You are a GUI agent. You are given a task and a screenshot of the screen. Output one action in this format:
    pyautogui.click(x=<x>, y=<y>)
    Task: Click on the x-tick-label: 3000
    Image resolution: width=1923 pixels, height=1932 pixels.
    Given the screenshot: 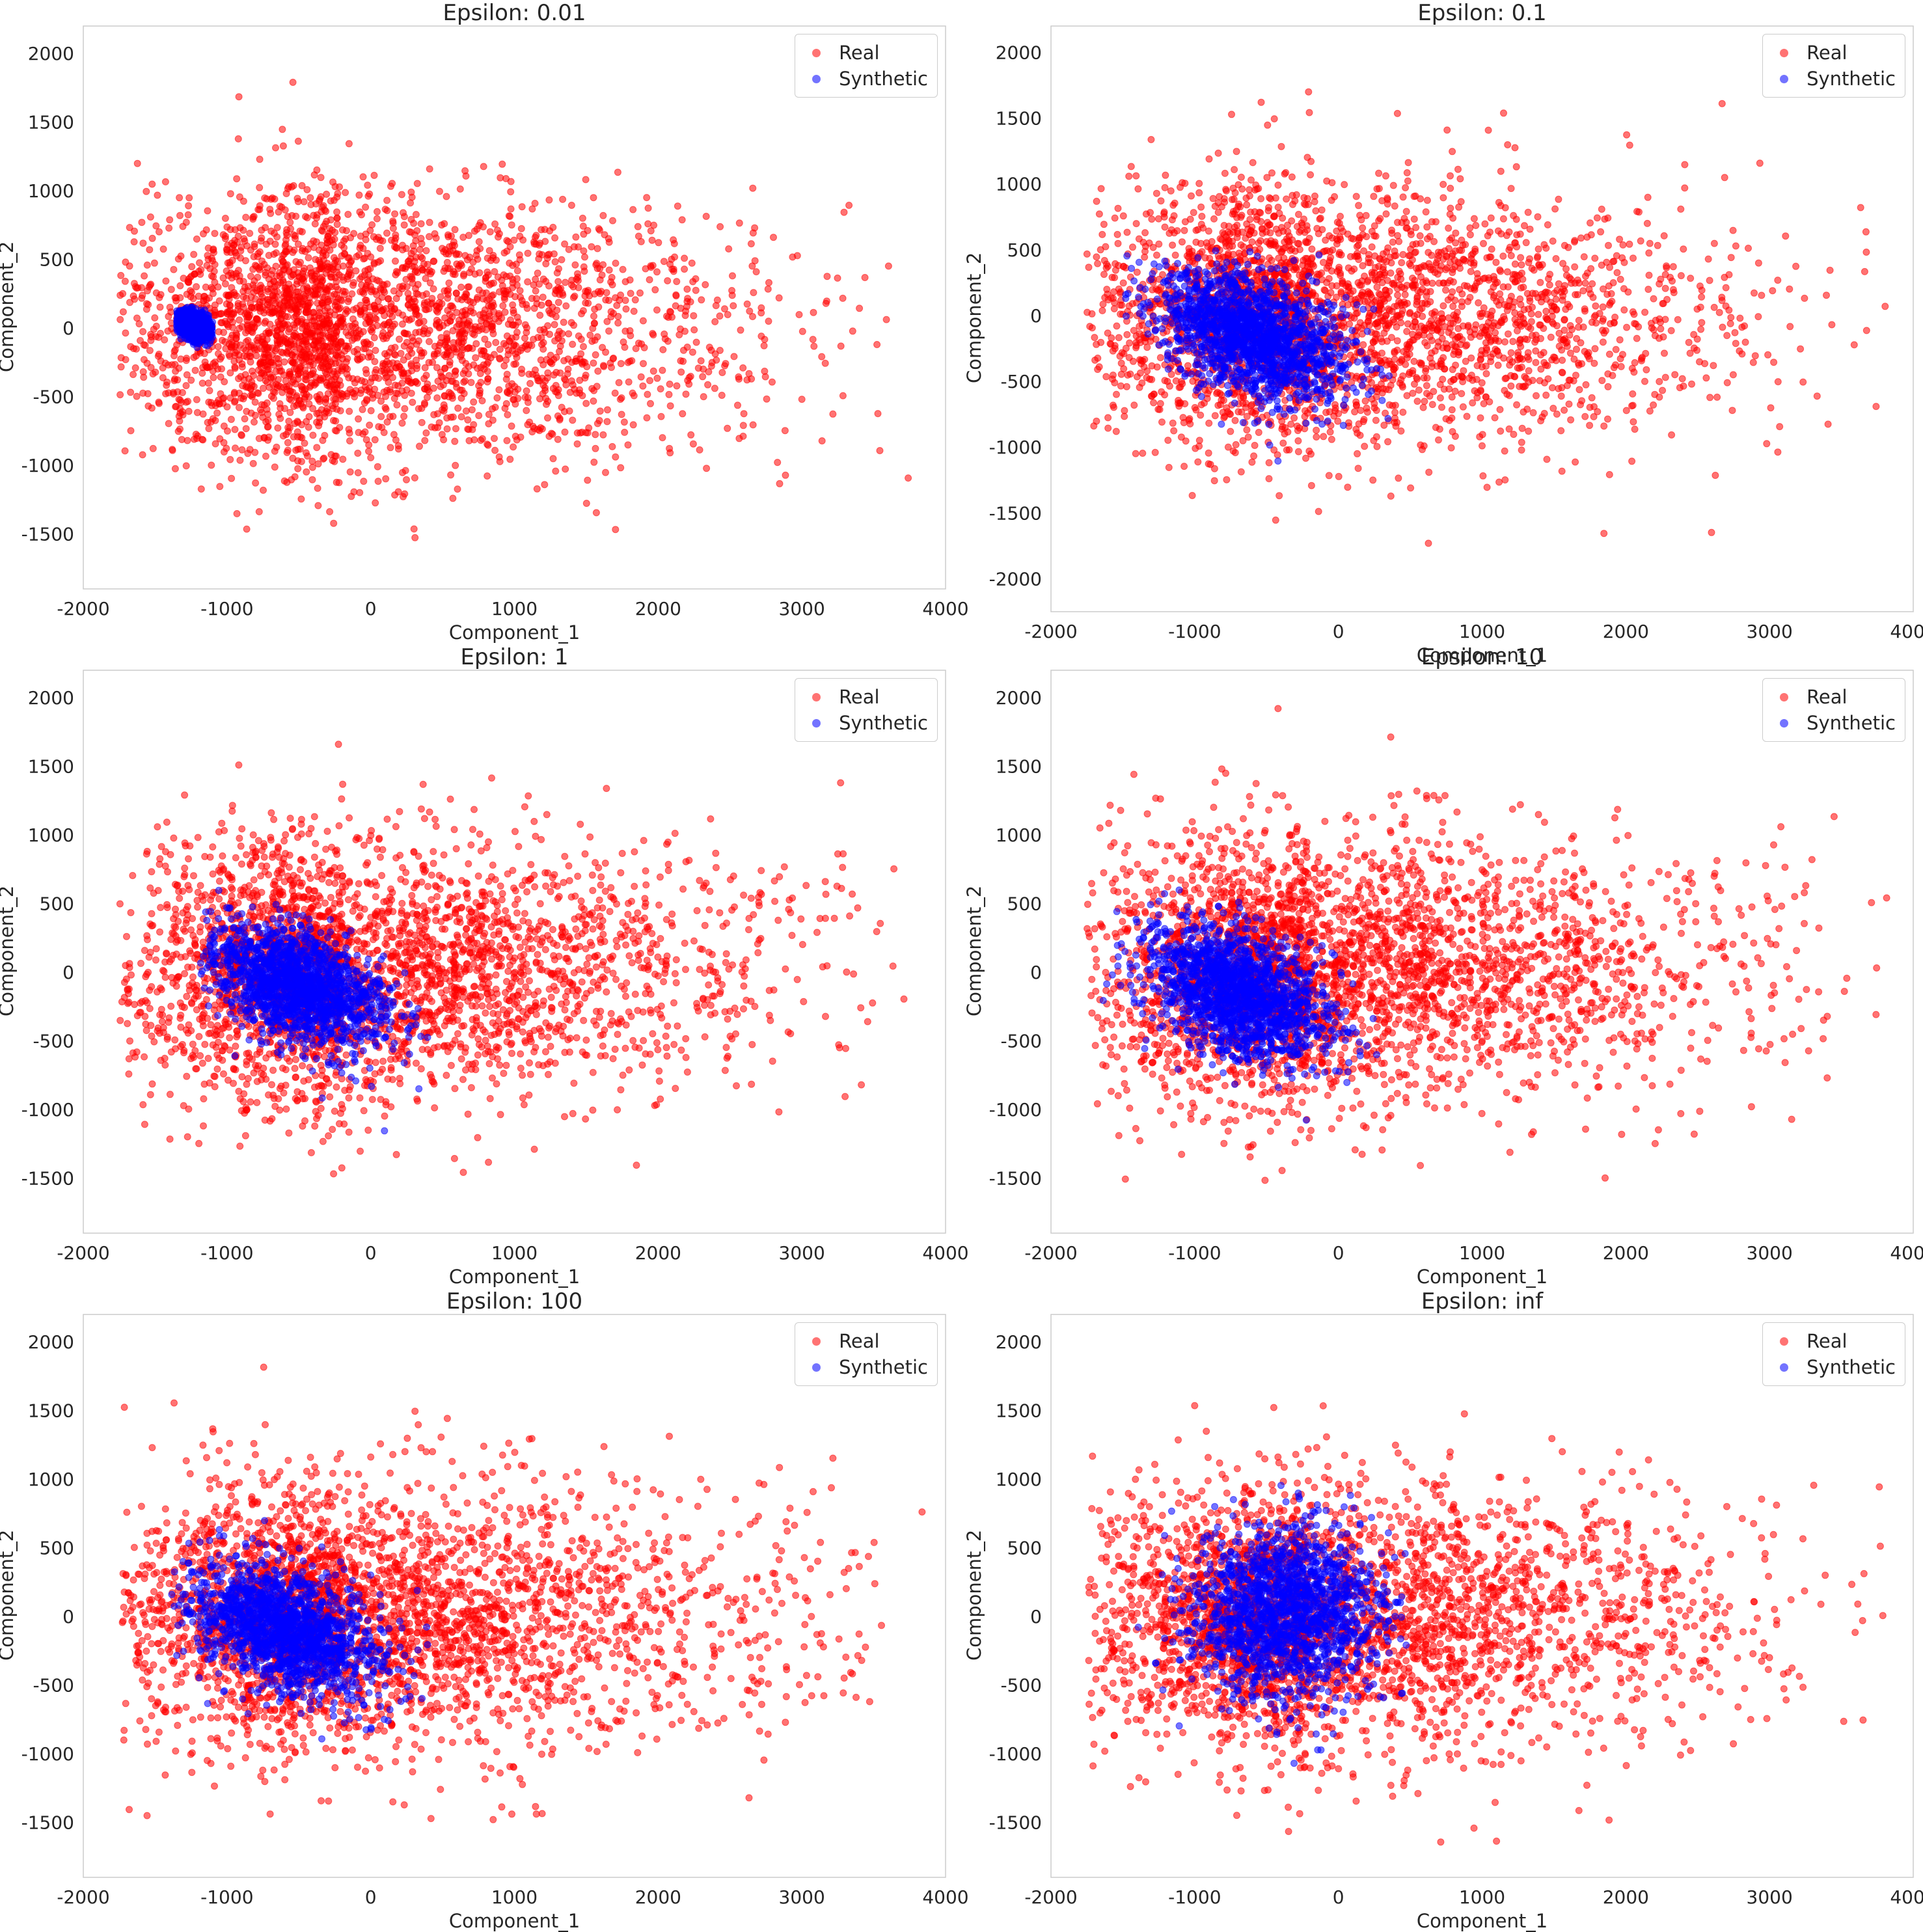 What is the action you would take?
    pyautogui.click(x=802, y=608)
    